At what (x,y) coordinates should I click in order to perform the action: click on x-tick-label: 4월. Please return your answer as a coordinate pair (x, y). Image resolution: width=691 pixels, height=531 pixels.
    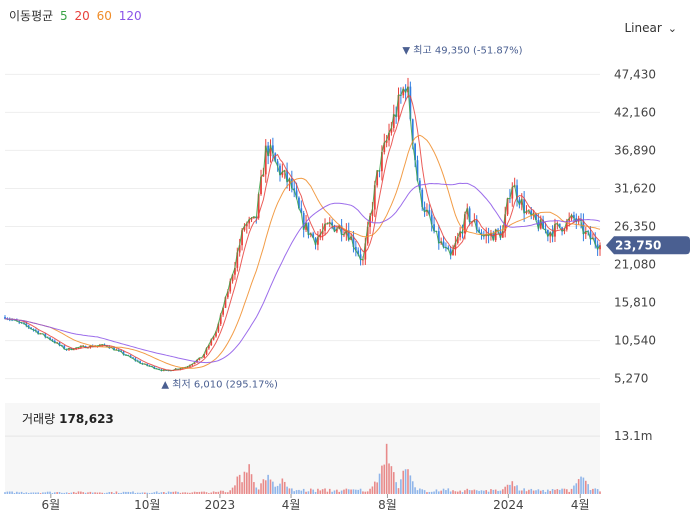
    Looking at the image, I should click on (291, 505).